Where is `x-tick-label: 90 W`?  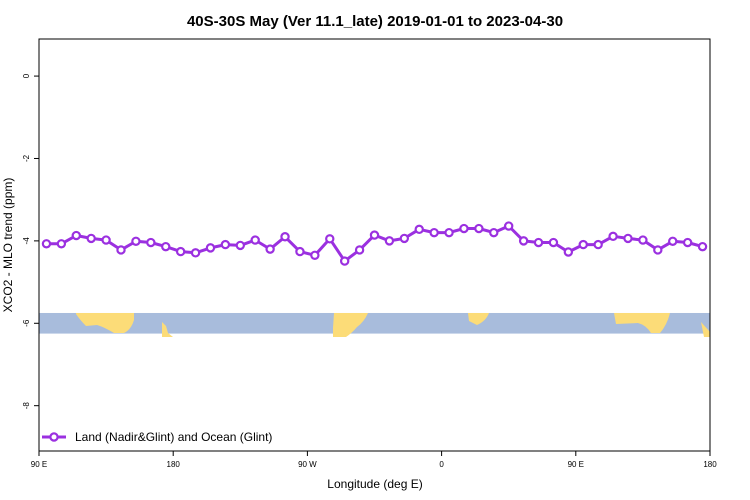 x-tick-label: 90 W is located at coordinates (307, 464).